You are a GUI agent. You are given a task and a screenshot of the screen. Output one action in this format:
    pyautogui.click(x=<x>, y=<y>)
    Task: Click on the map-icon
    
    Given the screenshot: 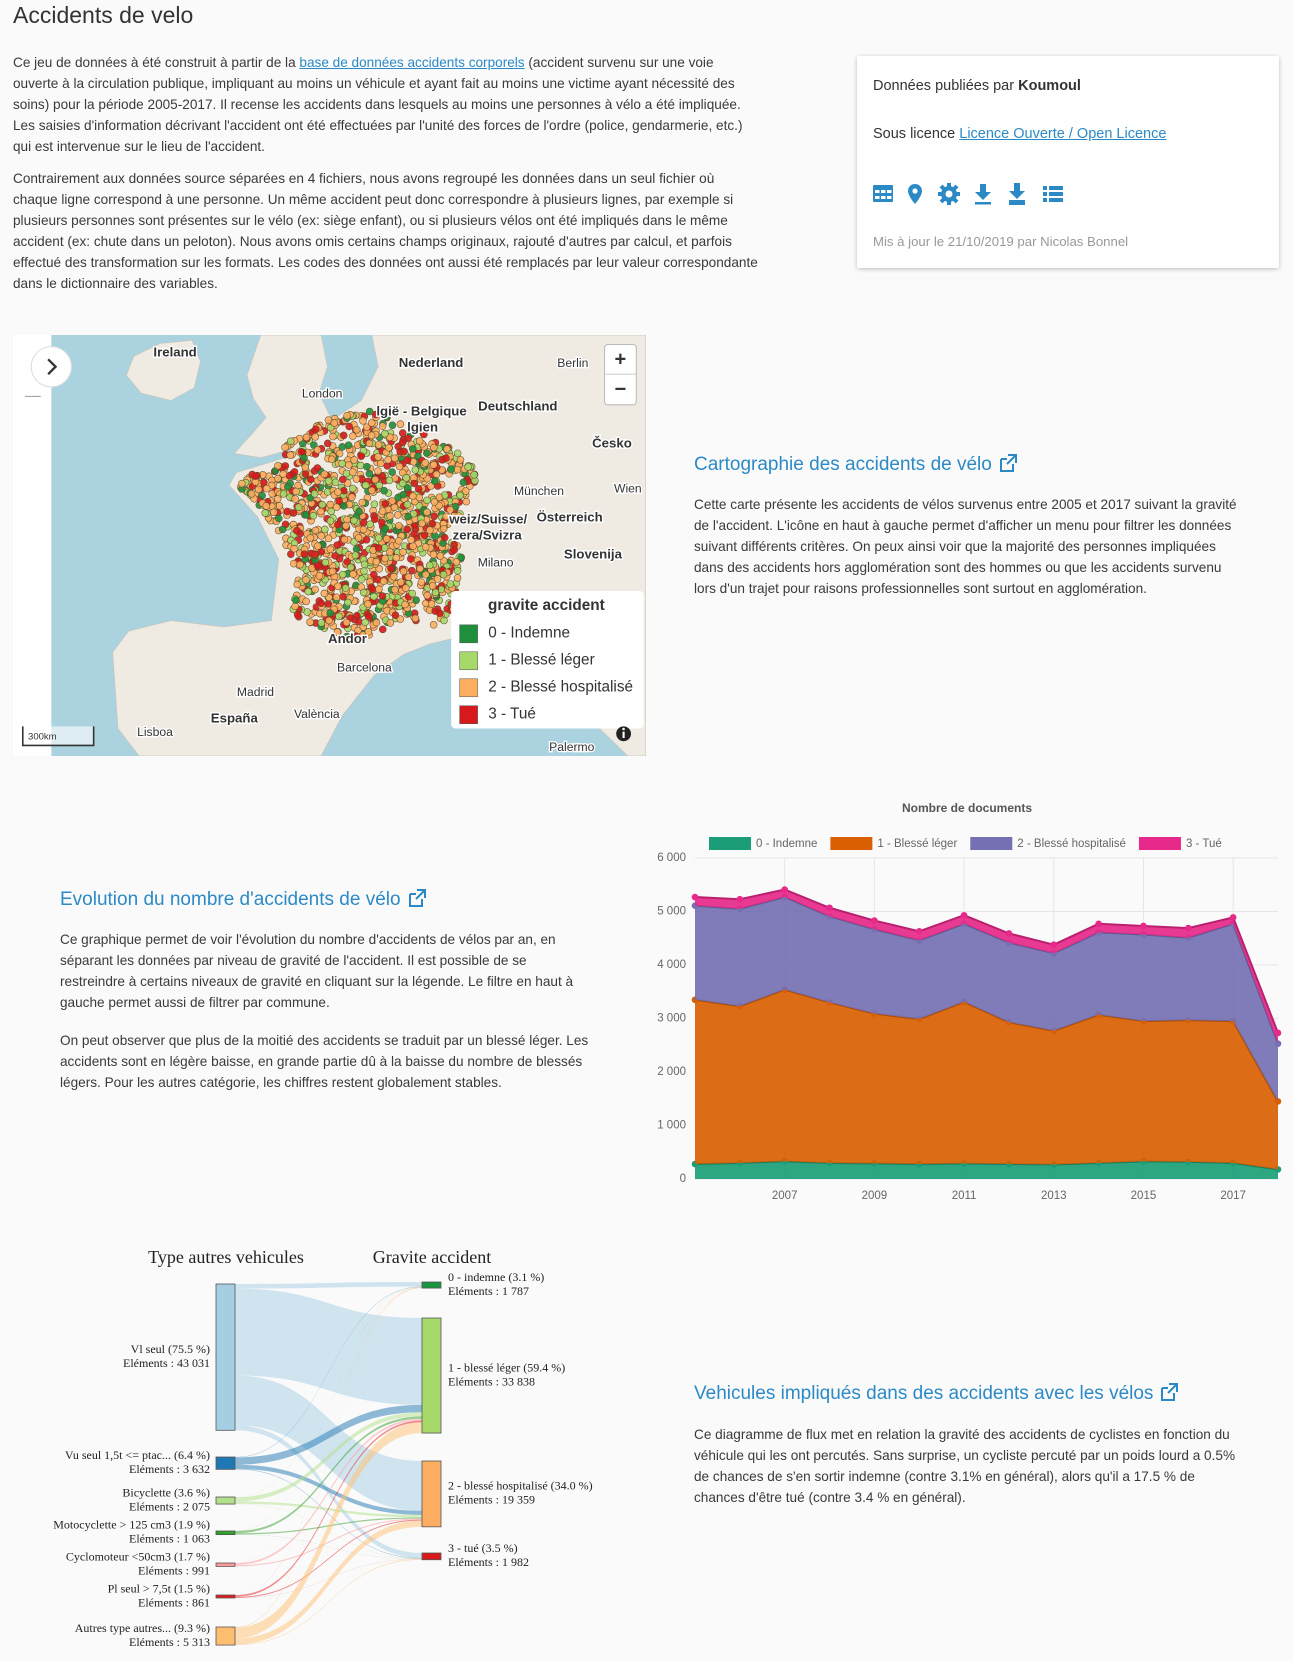 What is the action you would take?
    pyautogui.click(x=915, y=194)
    